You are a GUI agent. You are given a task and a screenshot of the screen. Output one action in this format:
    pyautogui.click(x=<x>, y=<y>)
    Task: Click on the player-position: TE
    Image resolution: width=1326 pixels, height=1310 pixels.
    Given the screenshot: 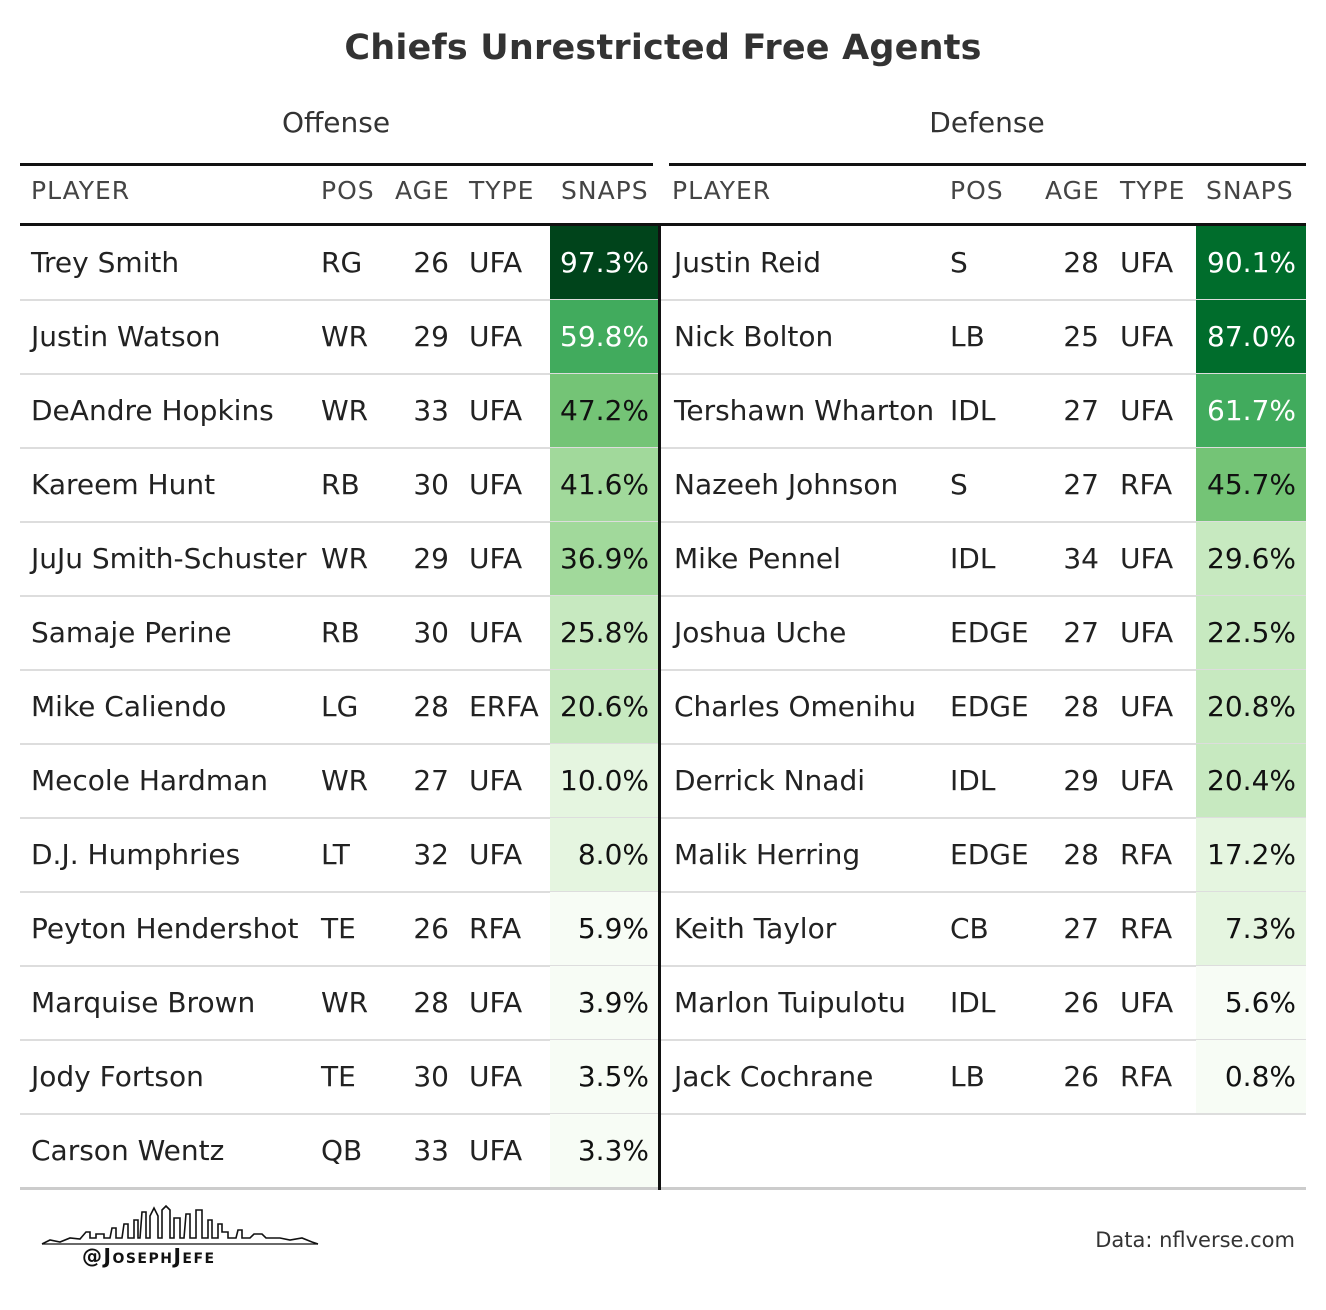 What is the action you would take?
    pyautogui.click(x=338, y=928)
    